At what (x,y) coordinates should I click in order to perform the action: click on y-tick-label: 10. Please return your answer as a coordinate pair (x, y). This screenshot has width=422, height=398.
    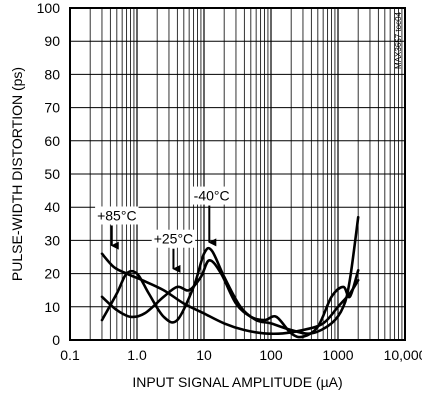
    Looking at the image, I should click on (52, 307).